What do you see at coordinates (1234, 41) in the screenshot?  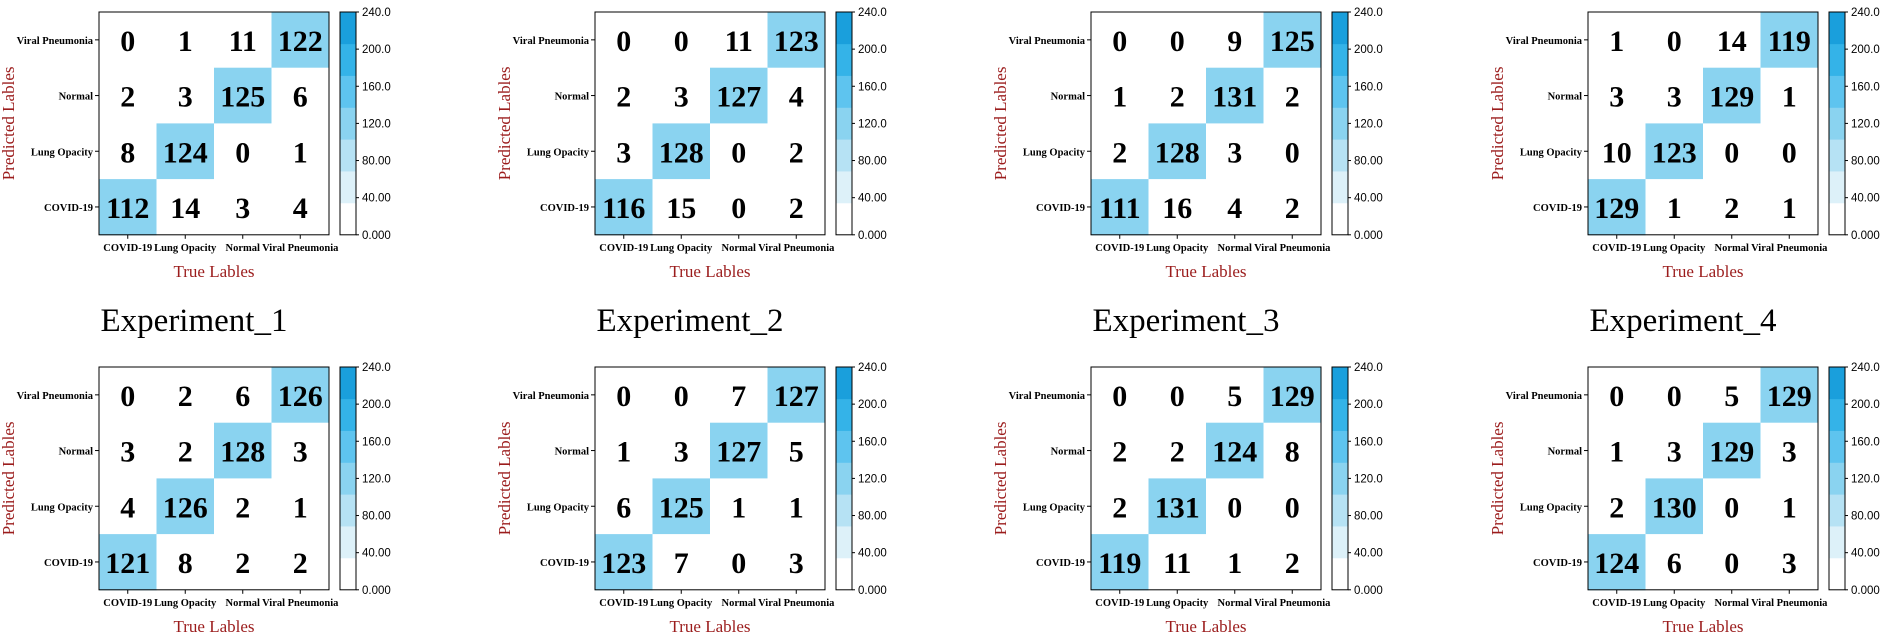 I see `cell-value: 9` at bounding box center [1234, 41].